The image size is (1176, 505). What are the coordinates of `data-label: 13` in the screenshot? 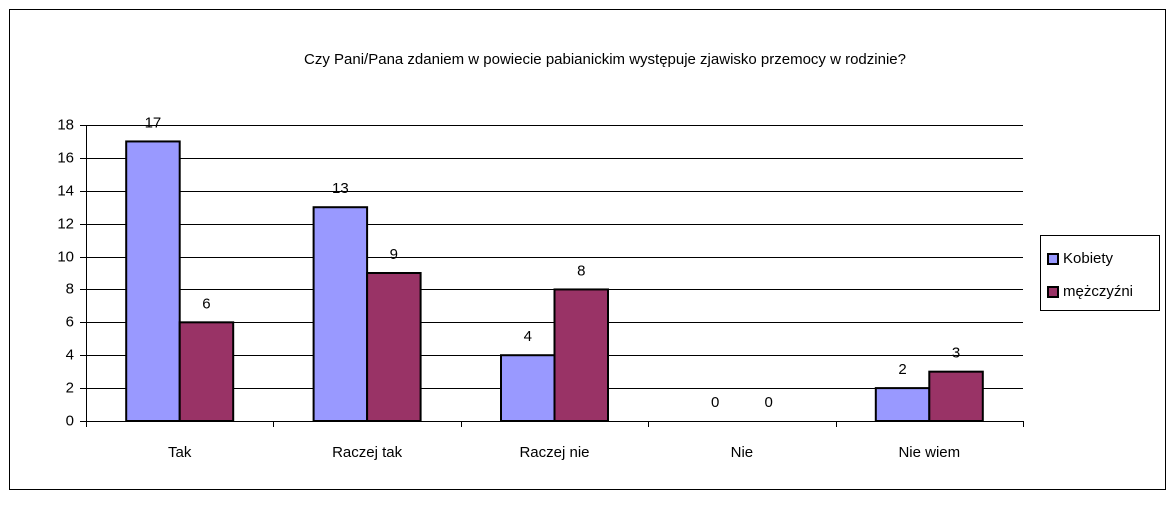 It's located at (340, 188).